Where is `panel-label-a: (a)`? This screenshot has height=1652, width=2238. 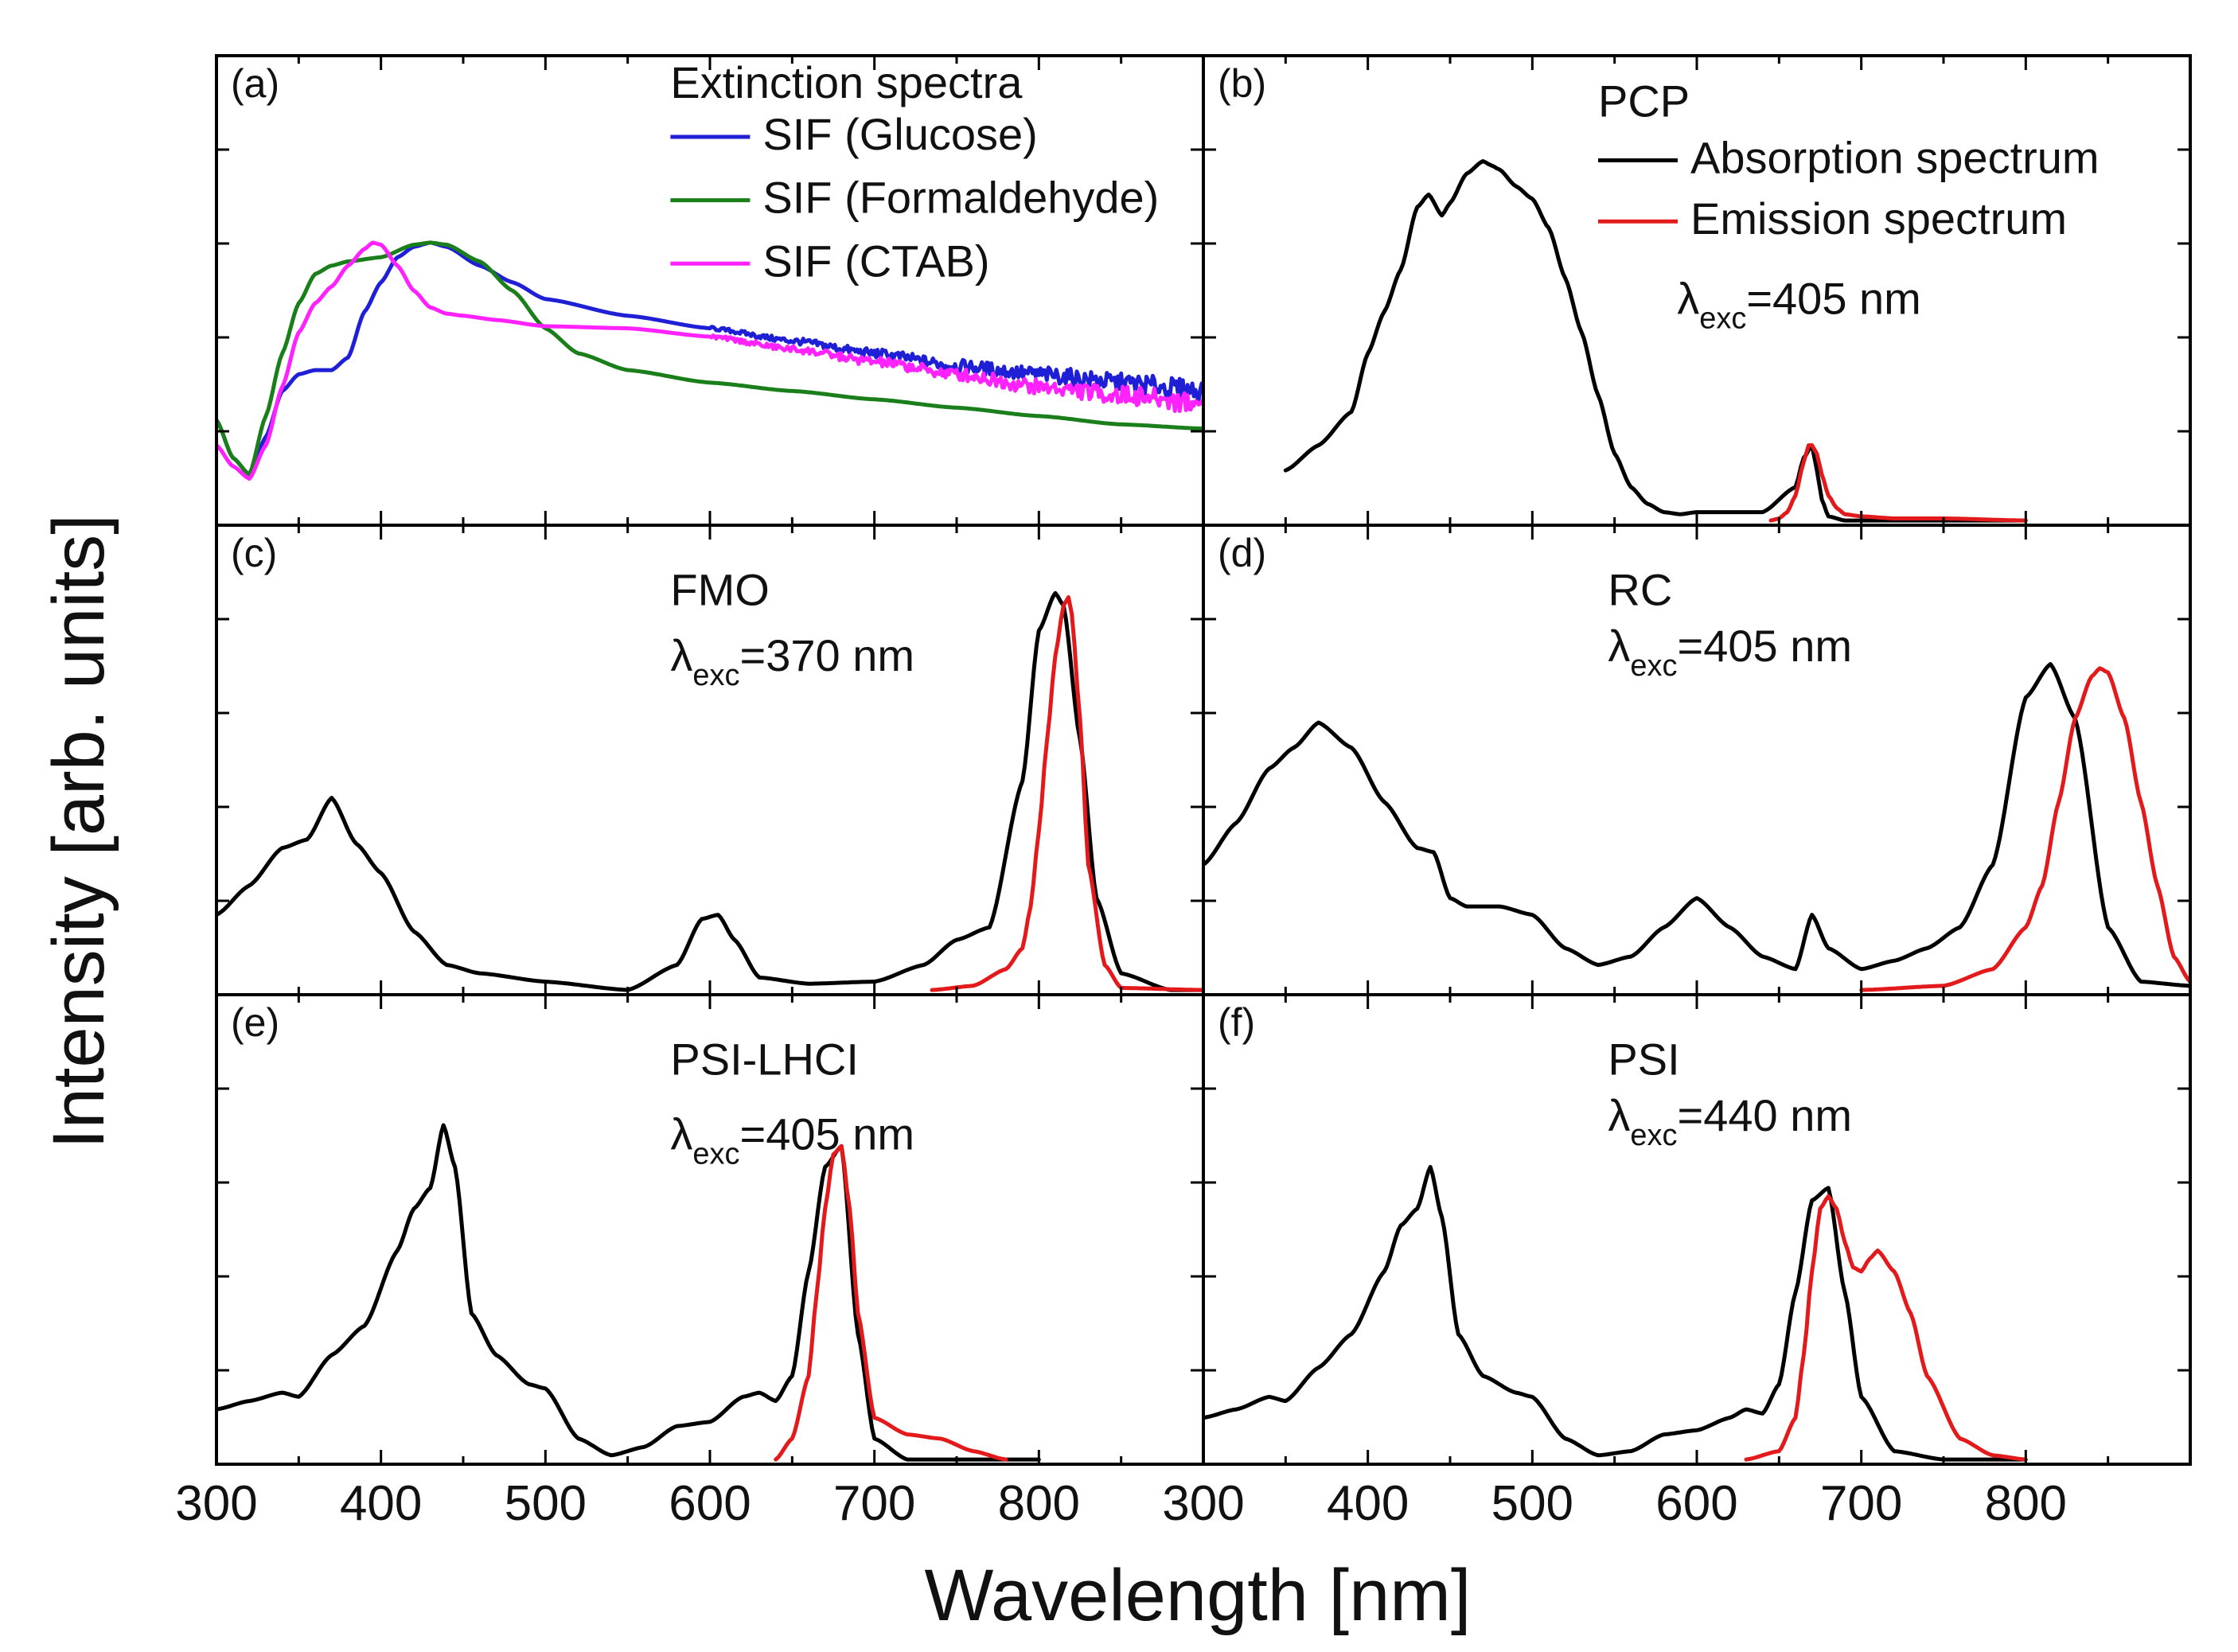
panel-label-a: (a) is located at coordinates (255, 83).